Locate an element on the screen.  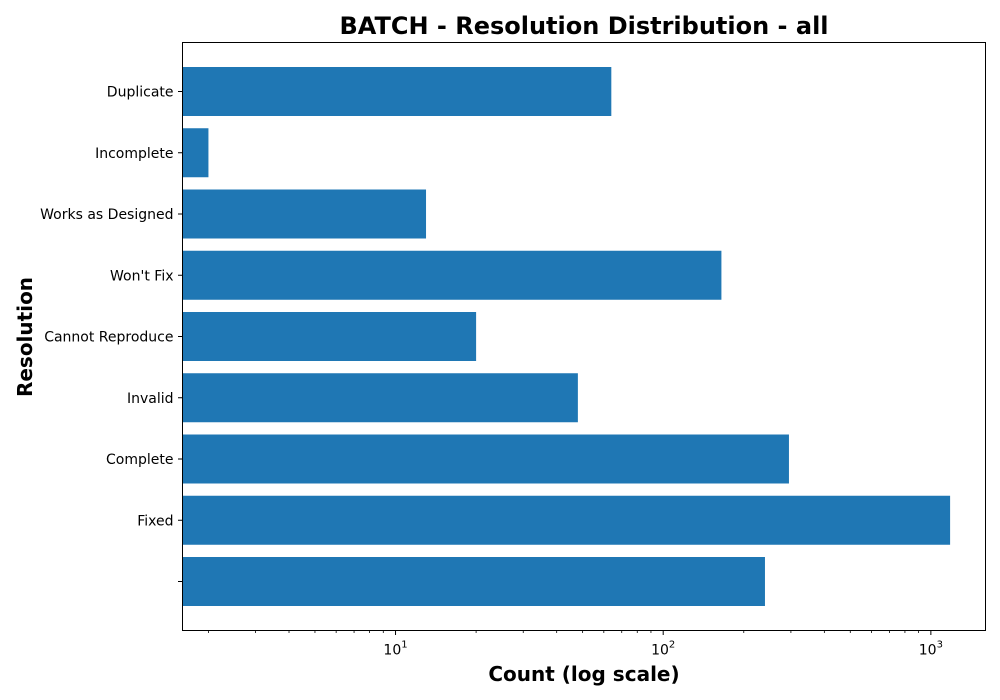
y-tick-label: Duplicate is located at coordinates (140, 93).